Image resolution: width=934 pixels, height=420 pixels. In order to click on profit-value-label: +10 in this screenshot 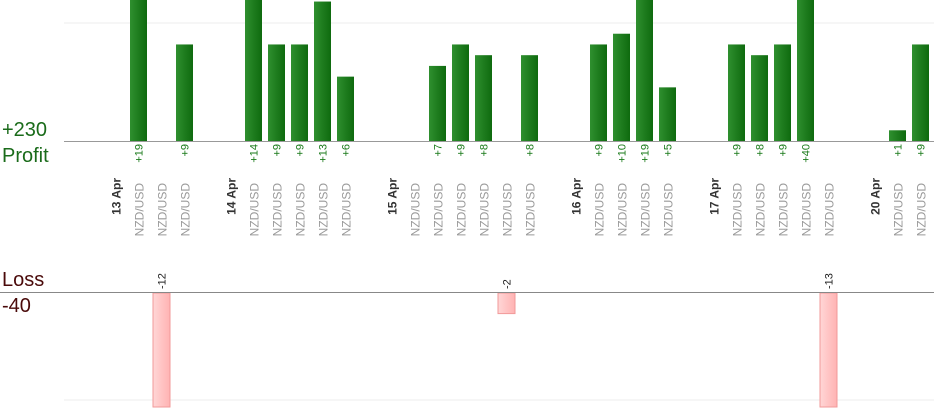, I will do `click(623, 153)`.